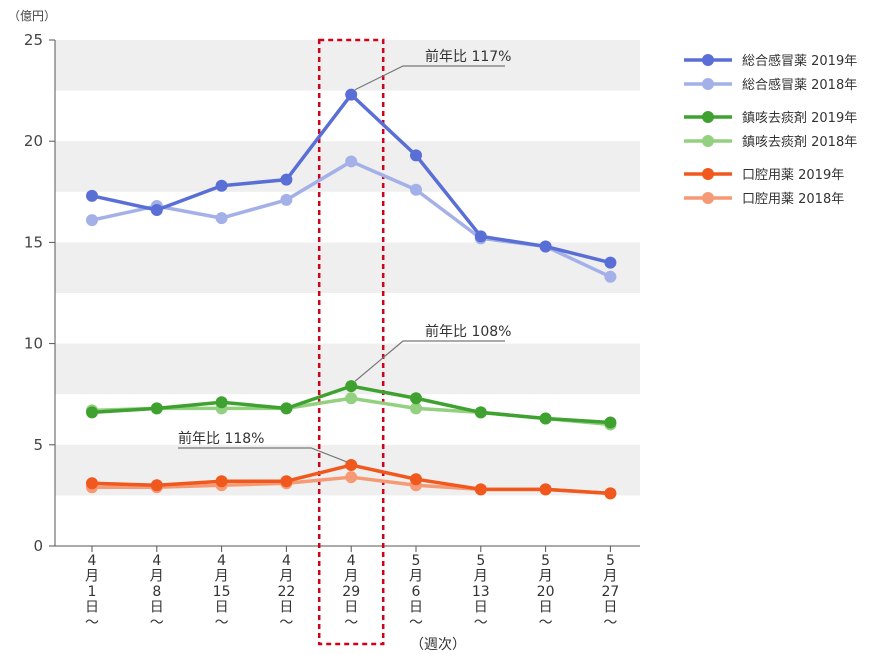  Describe the element at coordinates (92, 592) in the screenshot. I see `x-tick-label: 1` at that location.